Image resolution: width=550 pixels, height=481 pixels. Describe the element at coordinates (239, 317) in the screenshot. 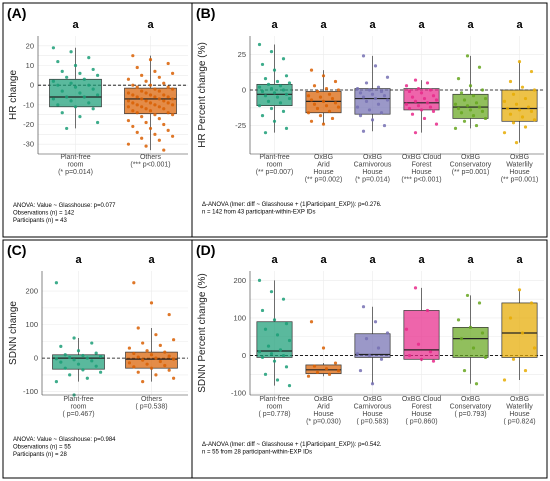

I see `y-tick-label: 100` at that location.